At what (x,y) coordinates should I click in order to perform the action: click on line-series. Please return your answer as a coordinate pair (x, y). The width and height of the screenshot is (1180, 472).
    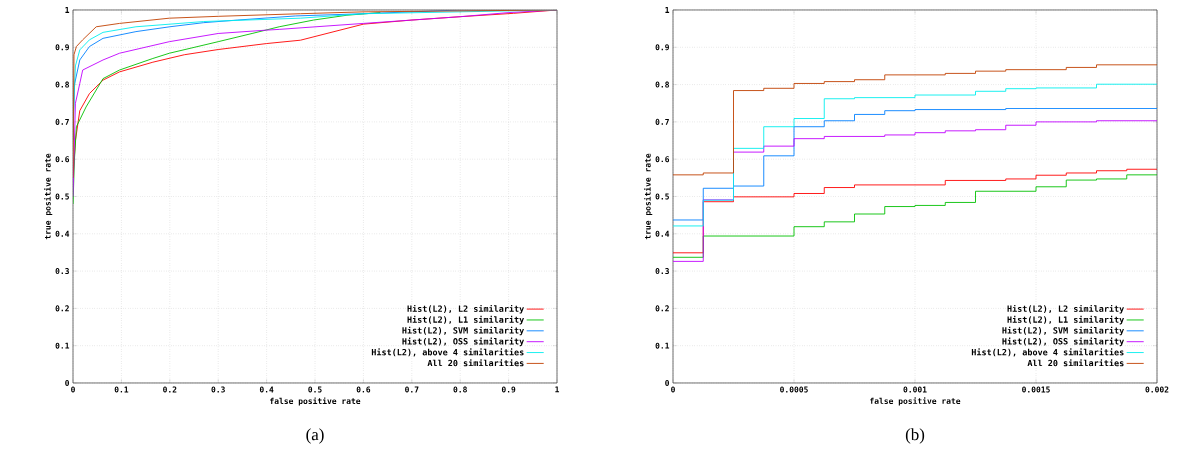
    Looking at the image, I should click on (227, 108).